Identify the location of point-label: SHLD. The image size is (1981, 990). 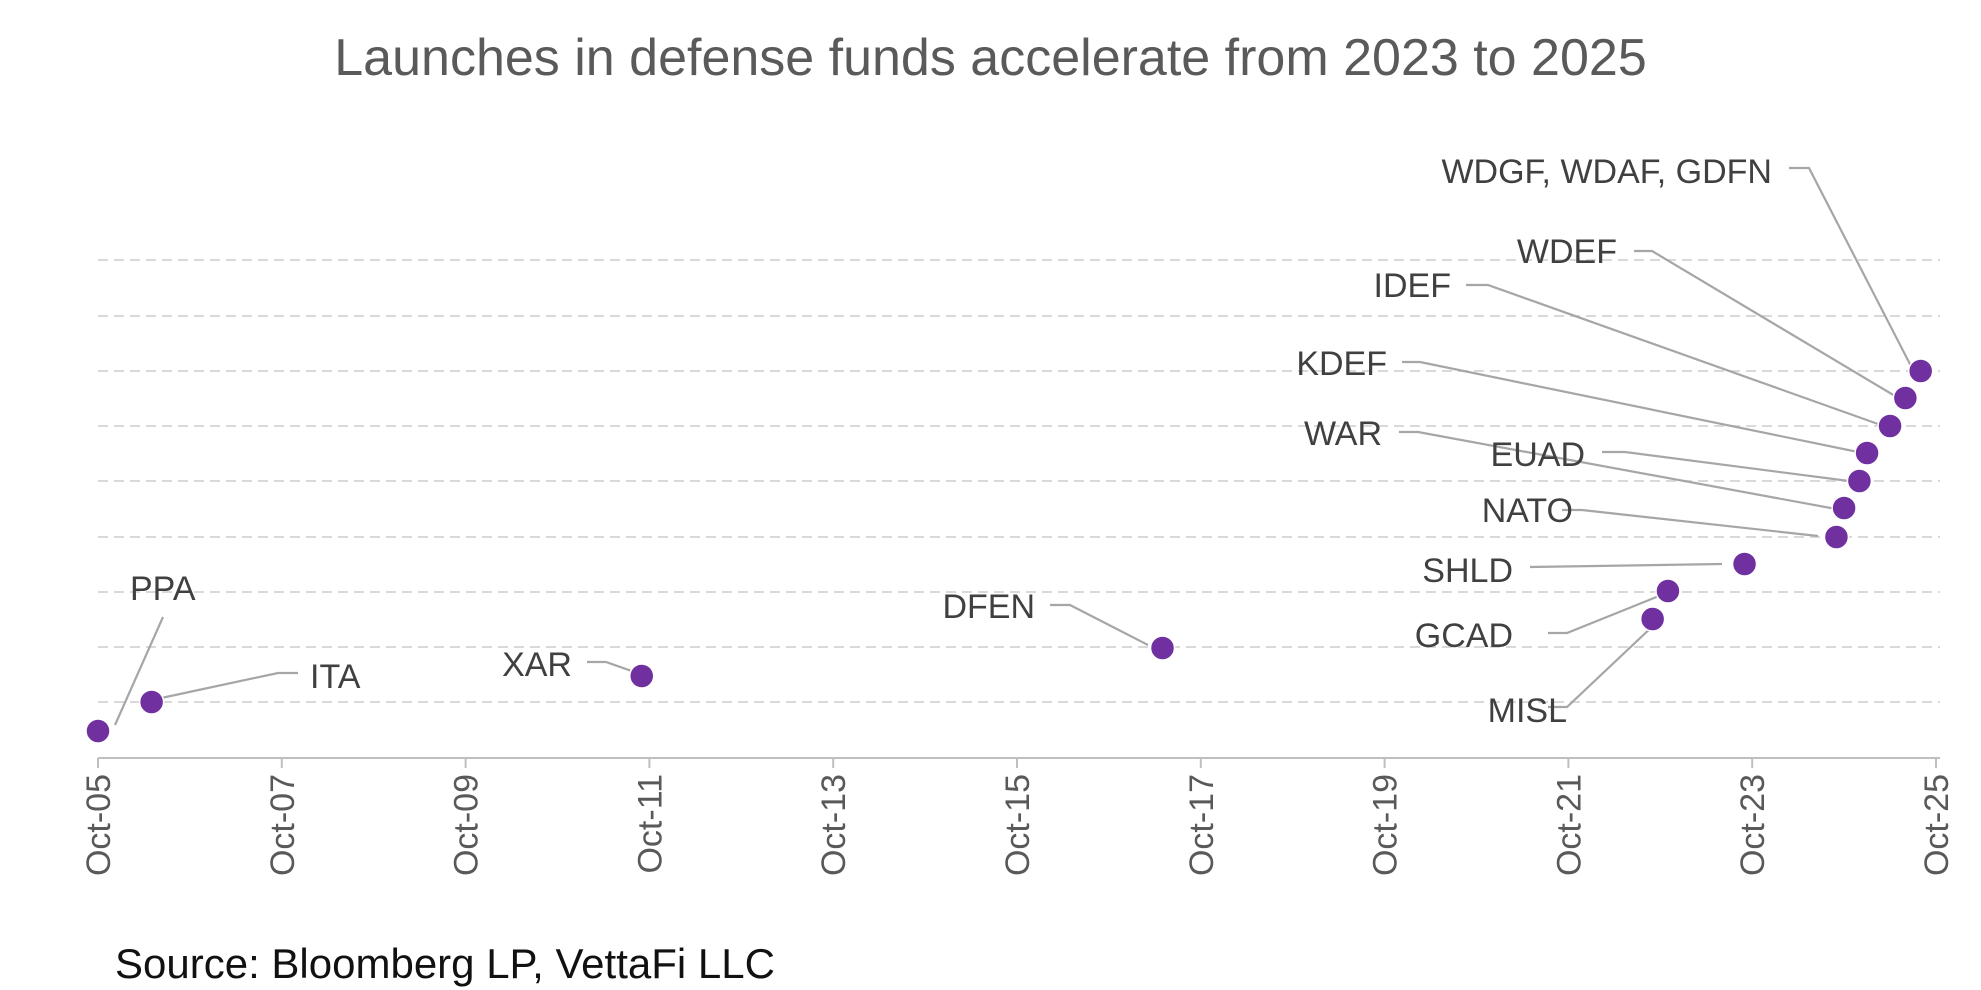
(1467, 571).